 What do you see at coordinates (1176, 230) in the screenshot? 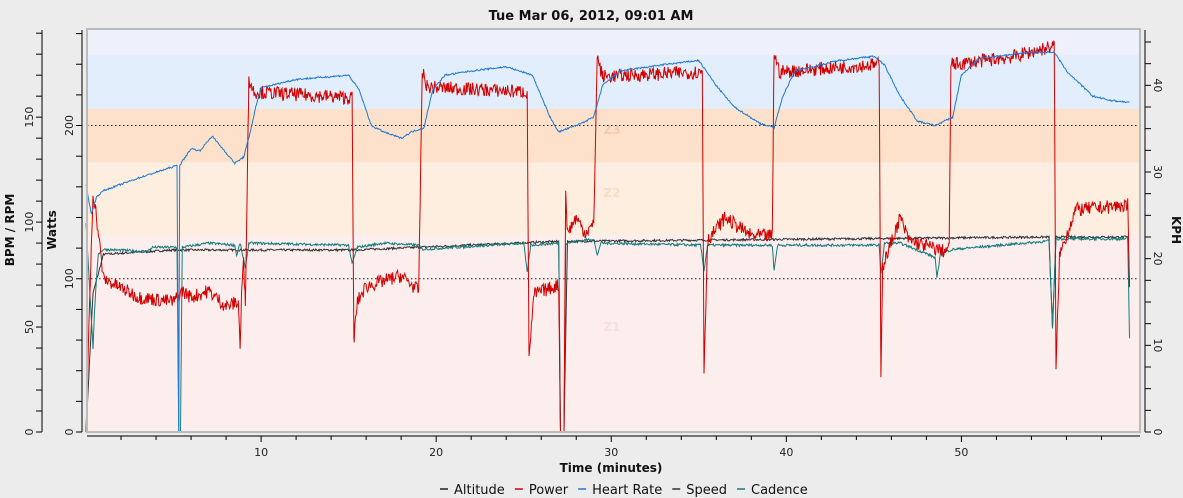
I see `kph-axis-label: KPH` at bounding box center [1176, 230].